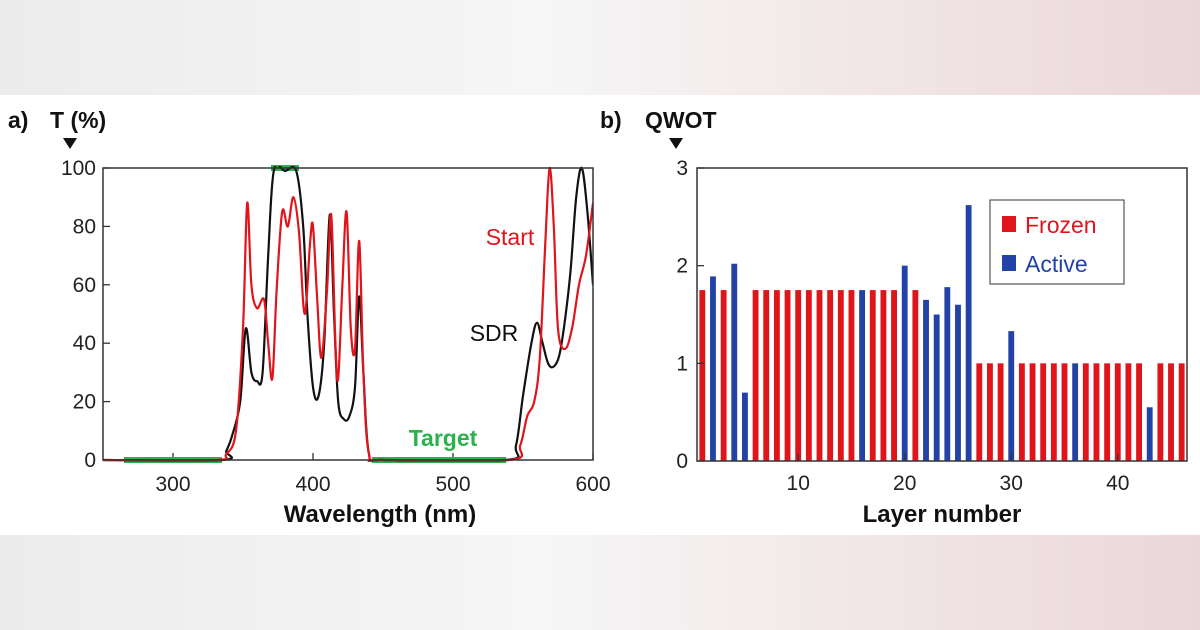  I want to click on legend: Frozen Active, so click(1057, 242).